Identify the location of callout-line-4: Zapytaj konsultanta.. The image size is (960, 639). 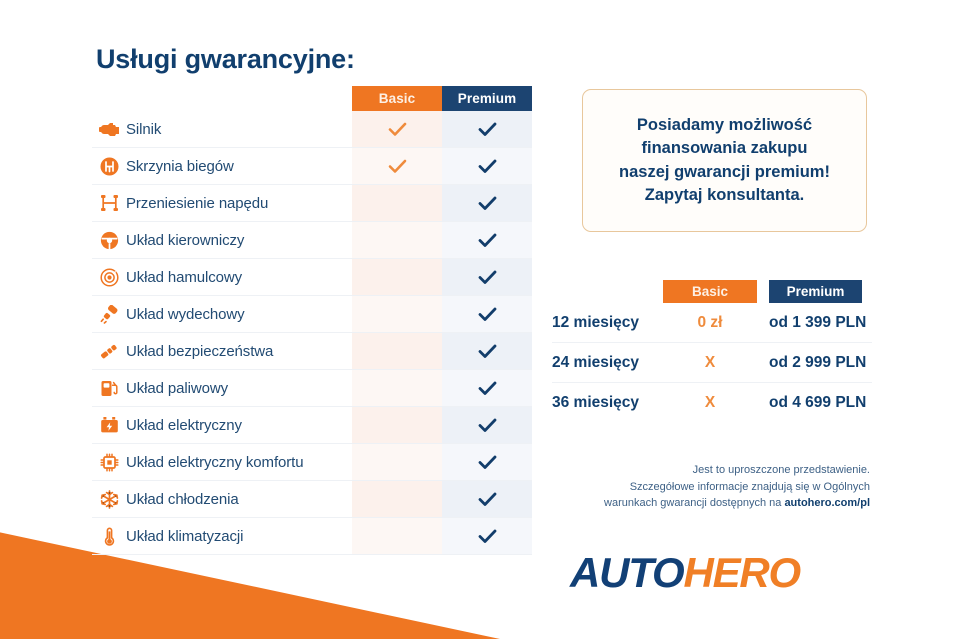
(724, 194).